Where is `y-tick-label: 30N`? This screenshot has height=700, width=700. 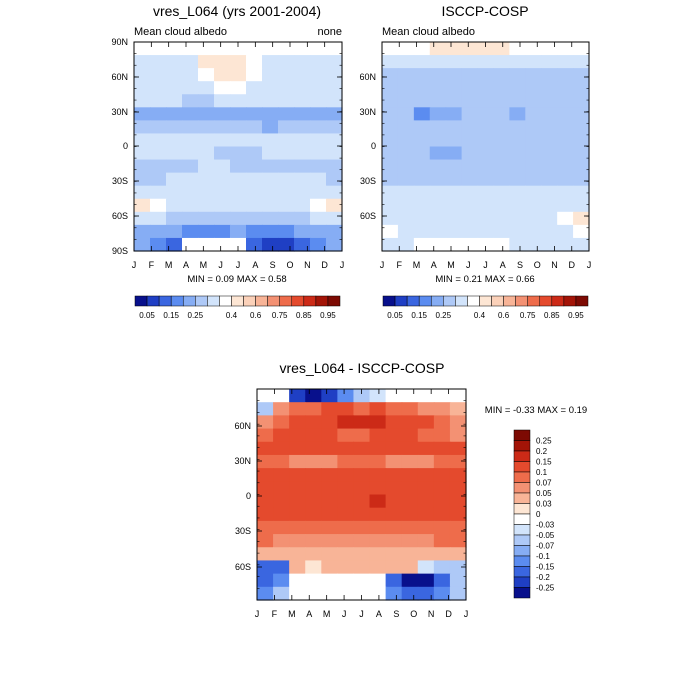 y-tick-label: 30N is located at coordinates (242, 461).